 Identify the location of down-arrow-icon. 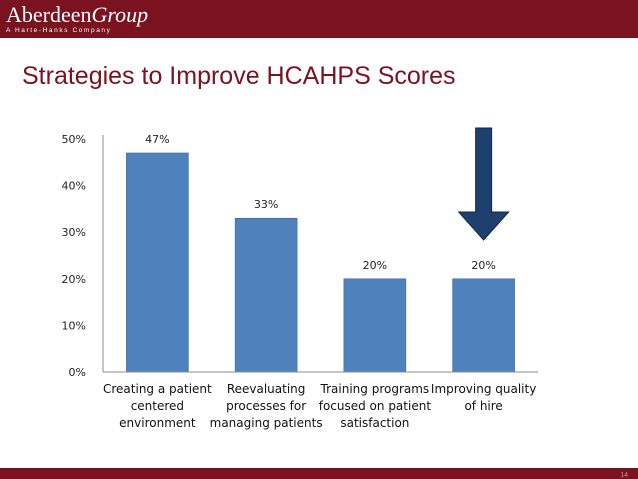
(483, 184).